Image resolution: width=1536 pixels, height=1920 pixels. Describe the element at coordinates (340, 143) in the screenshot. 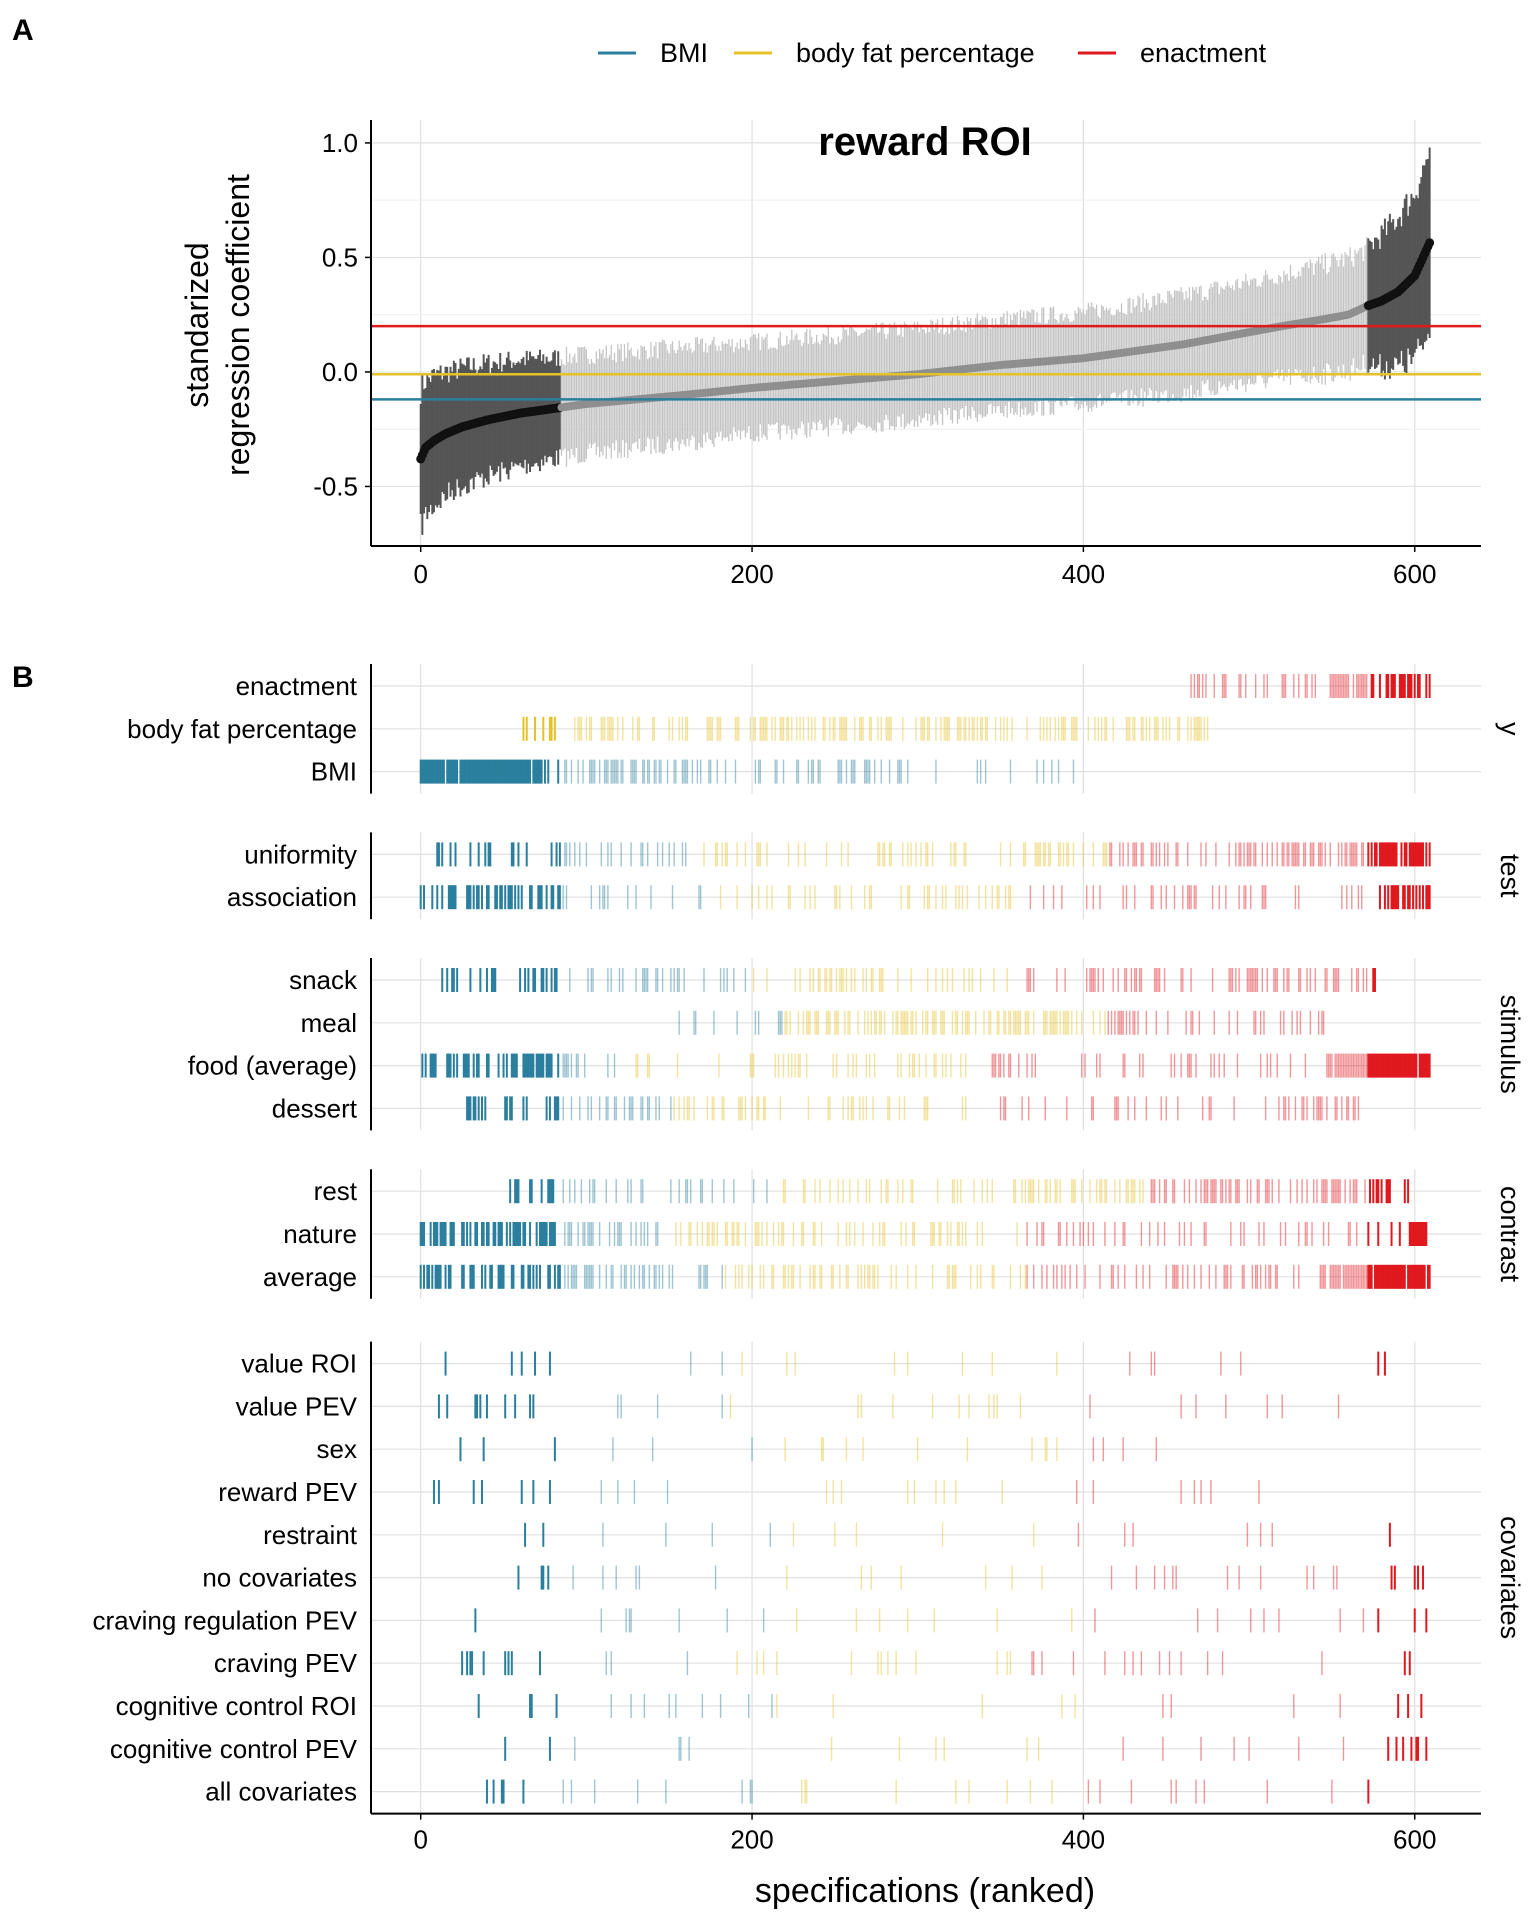

I see `y-tick-label: 1.0` at that location.